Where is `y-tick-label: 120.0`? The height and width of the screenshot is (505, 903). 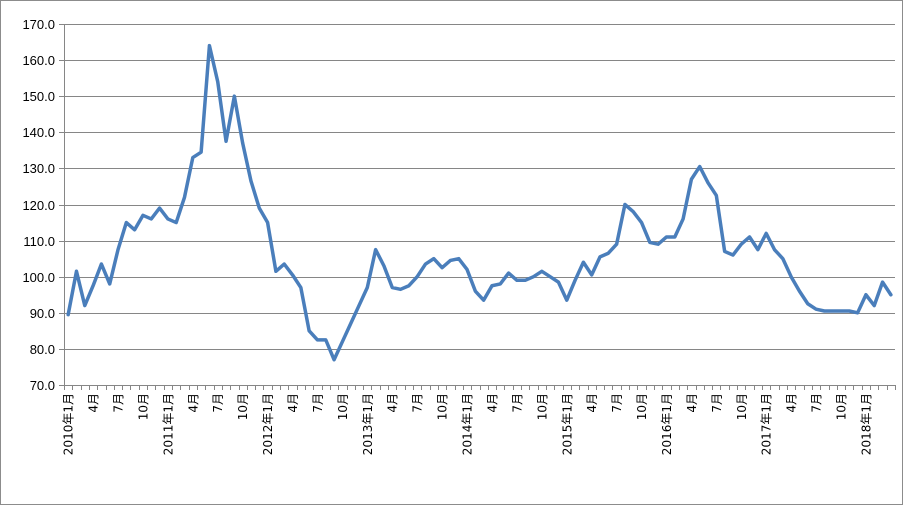 y-tick-label: 120.0 is located at coordinates (38, 205).